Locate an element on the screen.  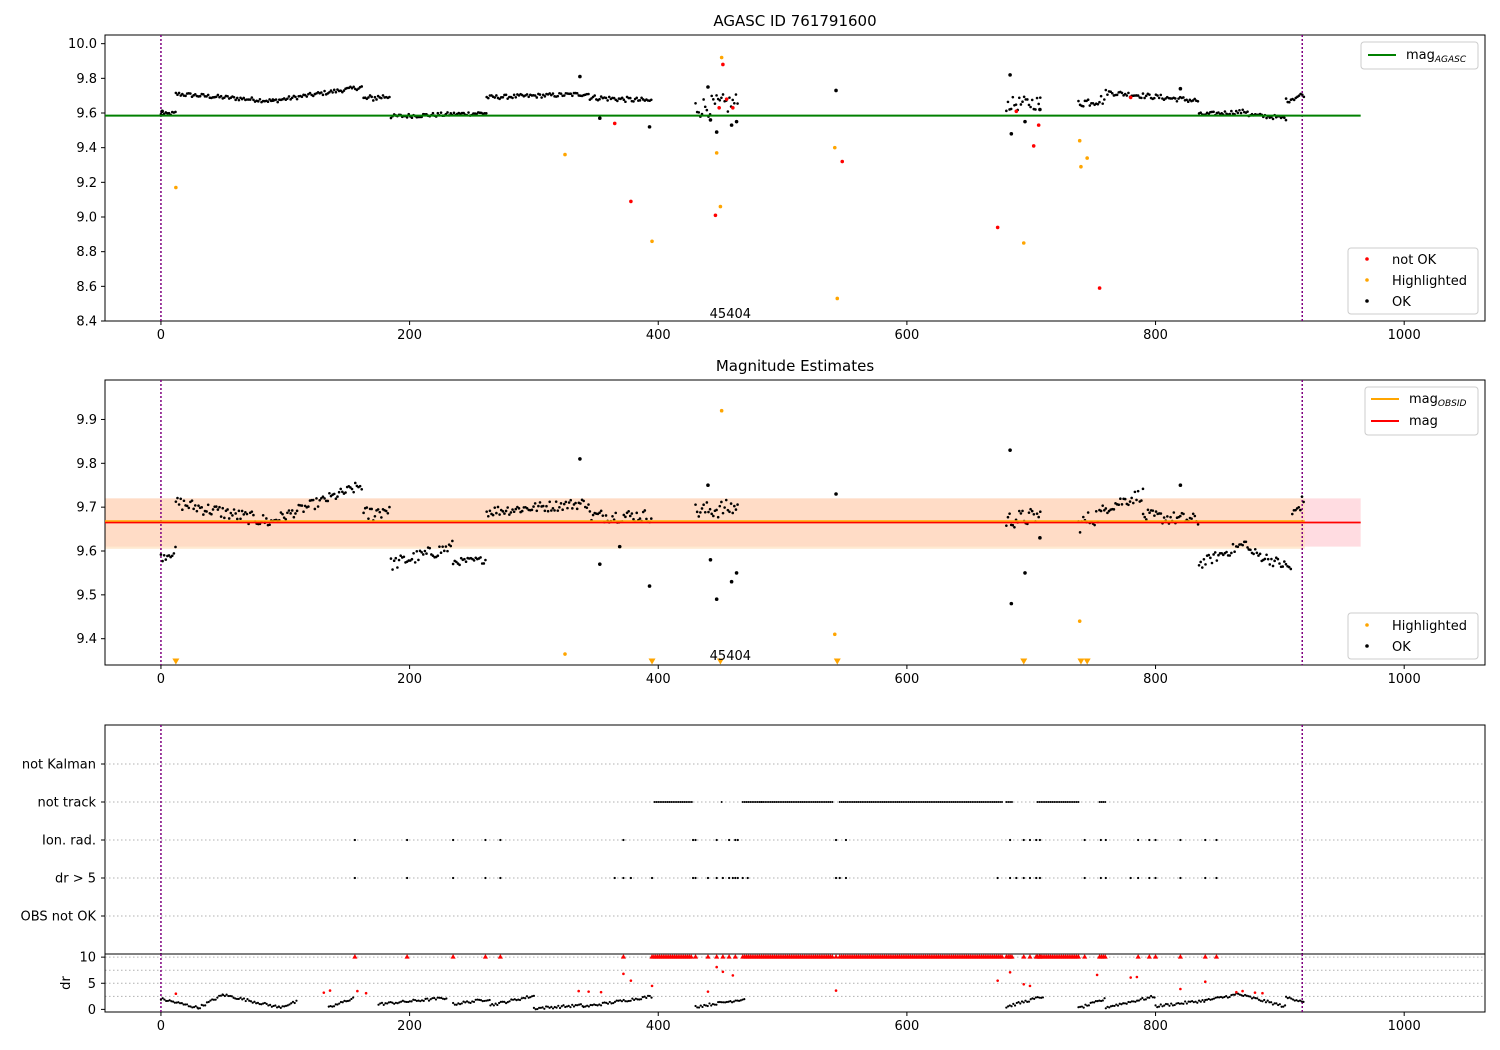
not-ok-point is located at coordinates (631, 201).